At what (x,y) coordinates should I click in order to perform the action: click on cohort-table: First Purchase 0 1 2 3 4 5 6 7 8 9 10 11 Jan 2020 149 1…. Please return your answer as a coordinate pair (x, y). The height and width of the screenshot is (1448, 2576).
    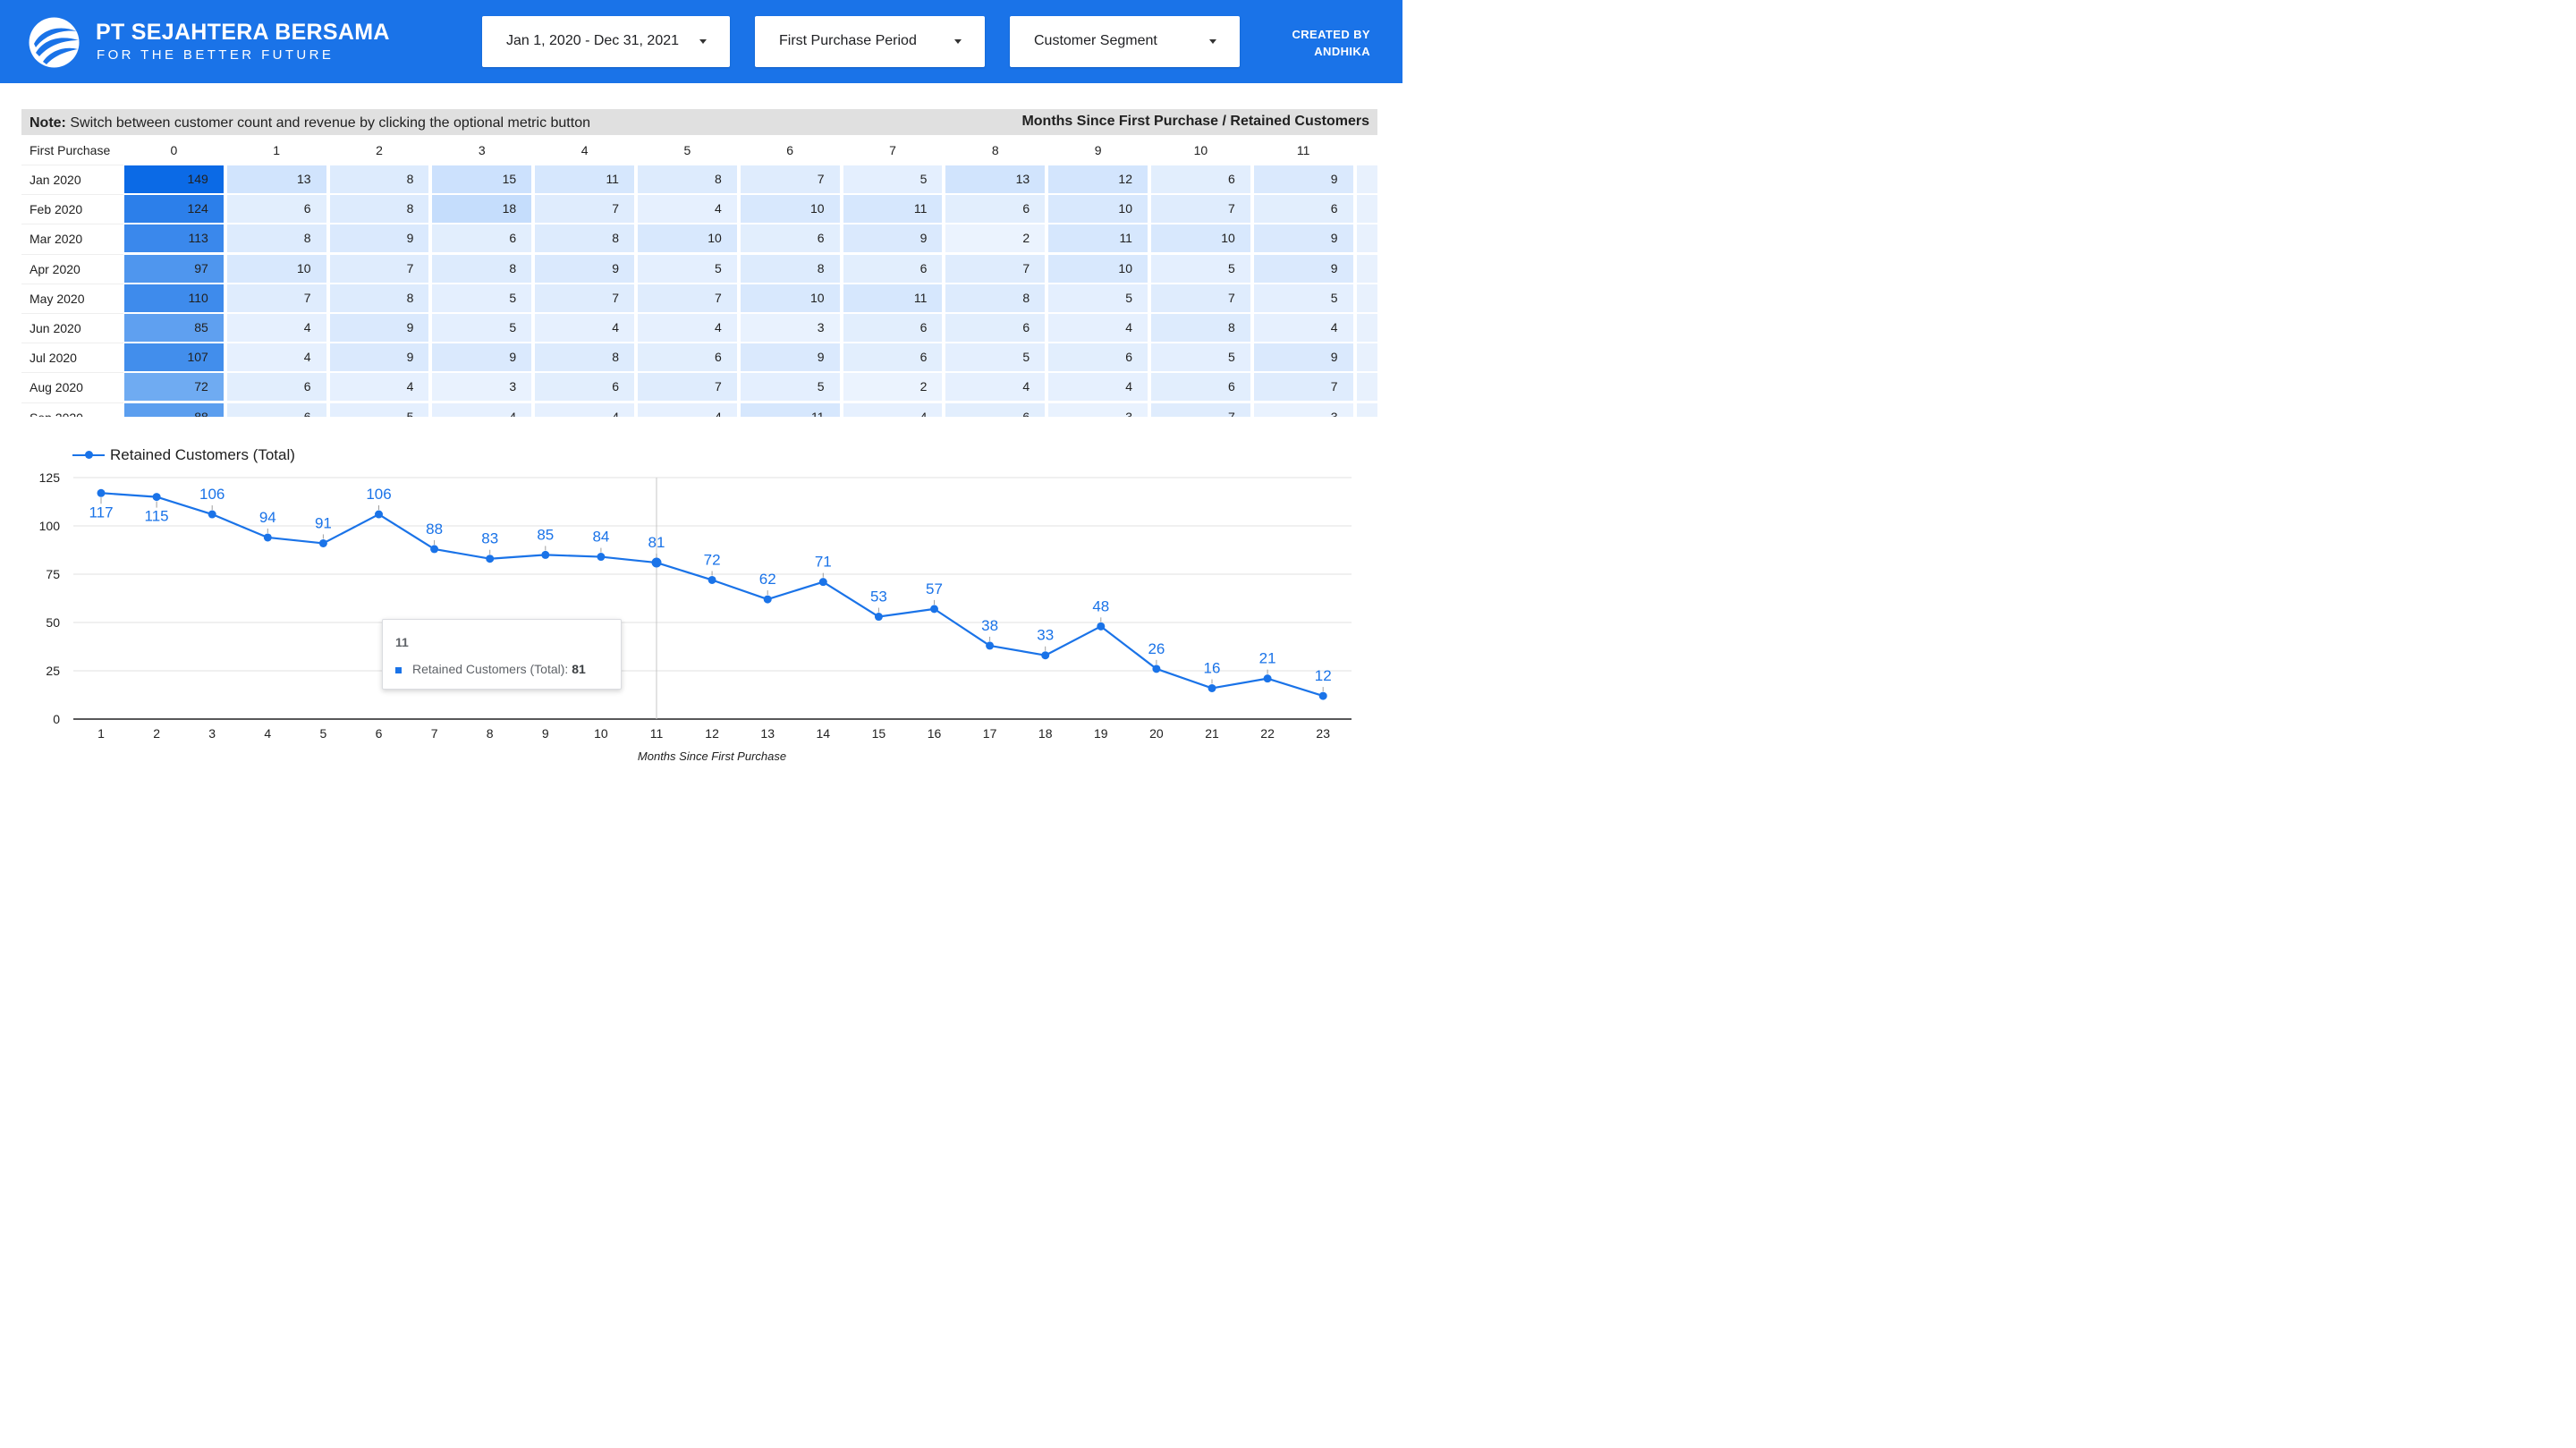
    Looking at the image, I should click on (699, 276).